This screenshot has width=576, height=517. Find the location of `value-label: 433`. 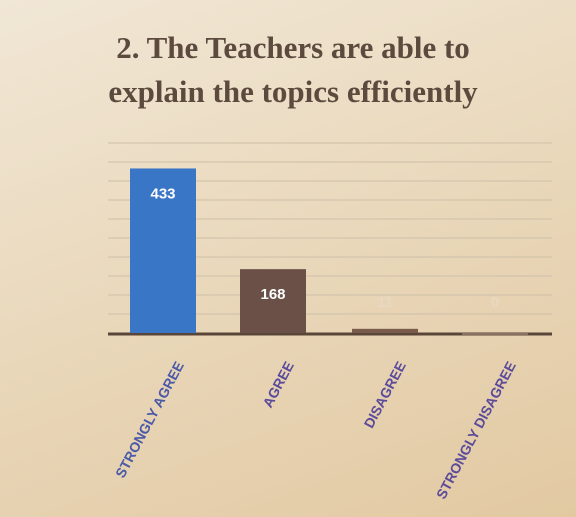

value-label: 433 is located at coordinates (162, 193).